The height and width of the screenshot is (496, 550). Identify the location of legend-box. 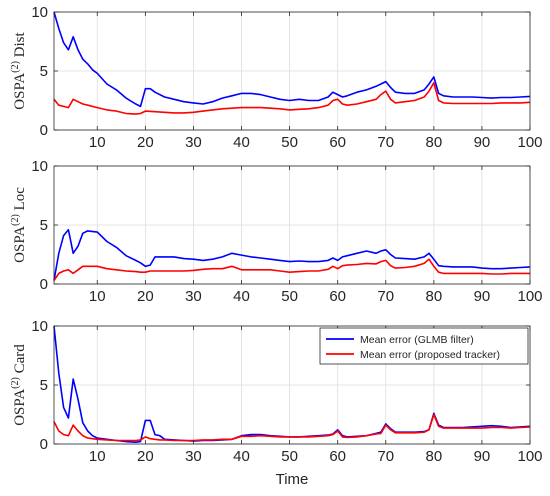
(424, 346).